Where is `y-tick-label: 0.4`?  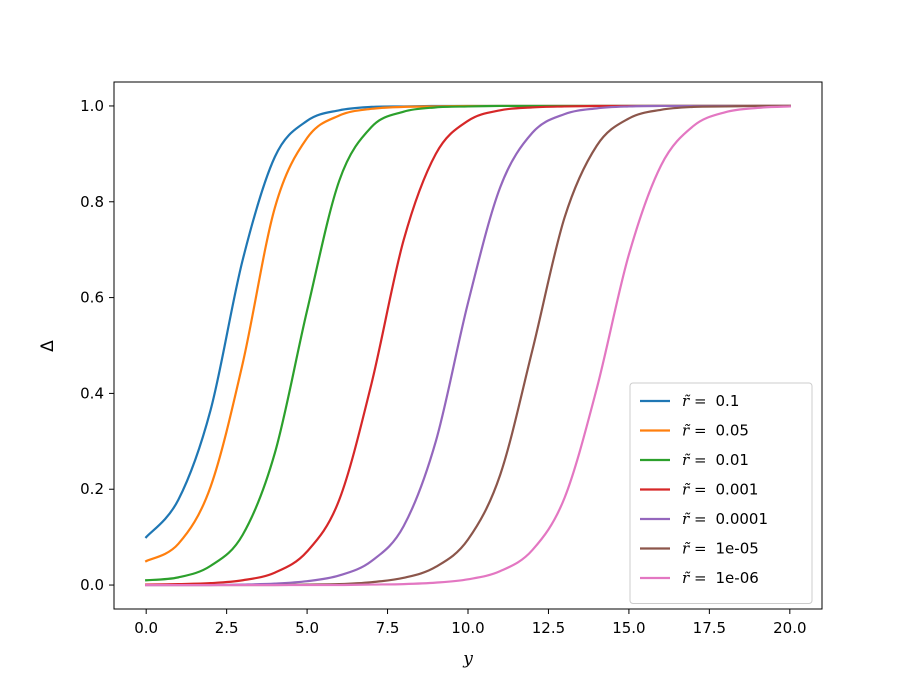
y-tick-label: 0.4 is located at coordinates (92, 393).